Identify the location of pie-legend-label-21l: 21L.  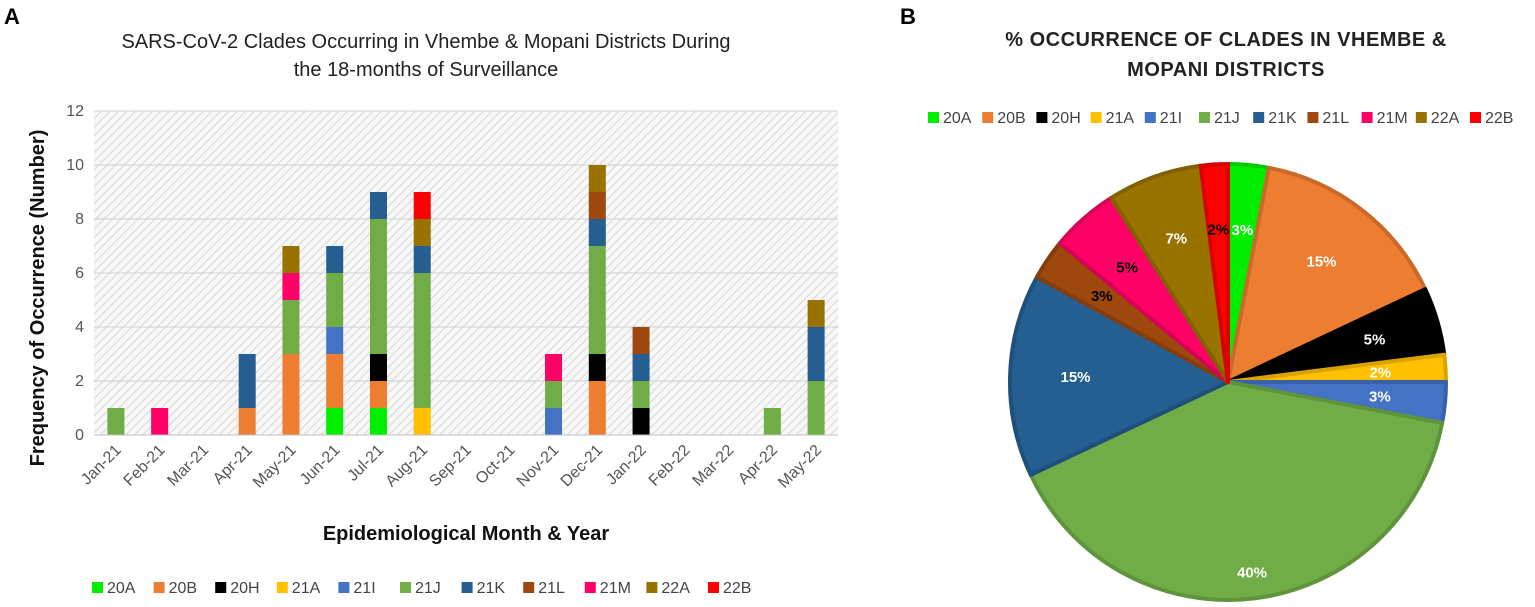
(1335, 118).